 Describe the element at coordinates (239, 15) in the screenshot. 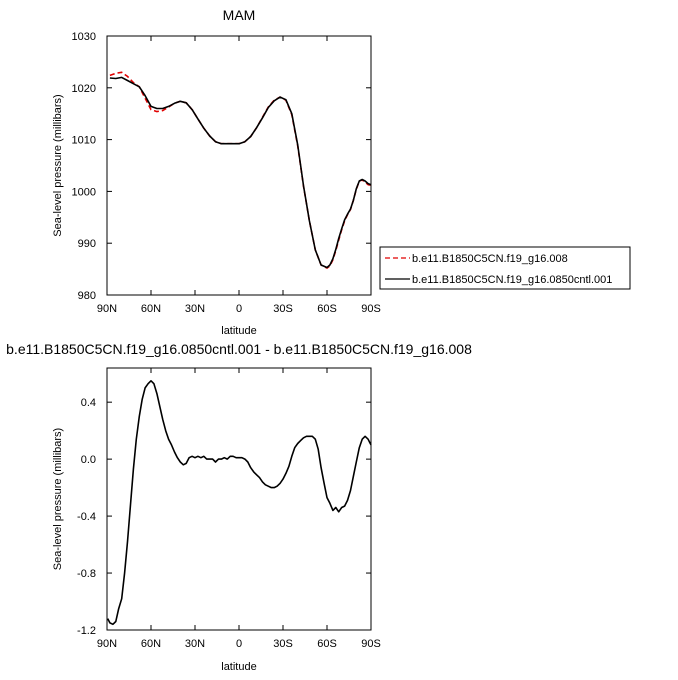

I see `top-chart-title: MAM` at that location.